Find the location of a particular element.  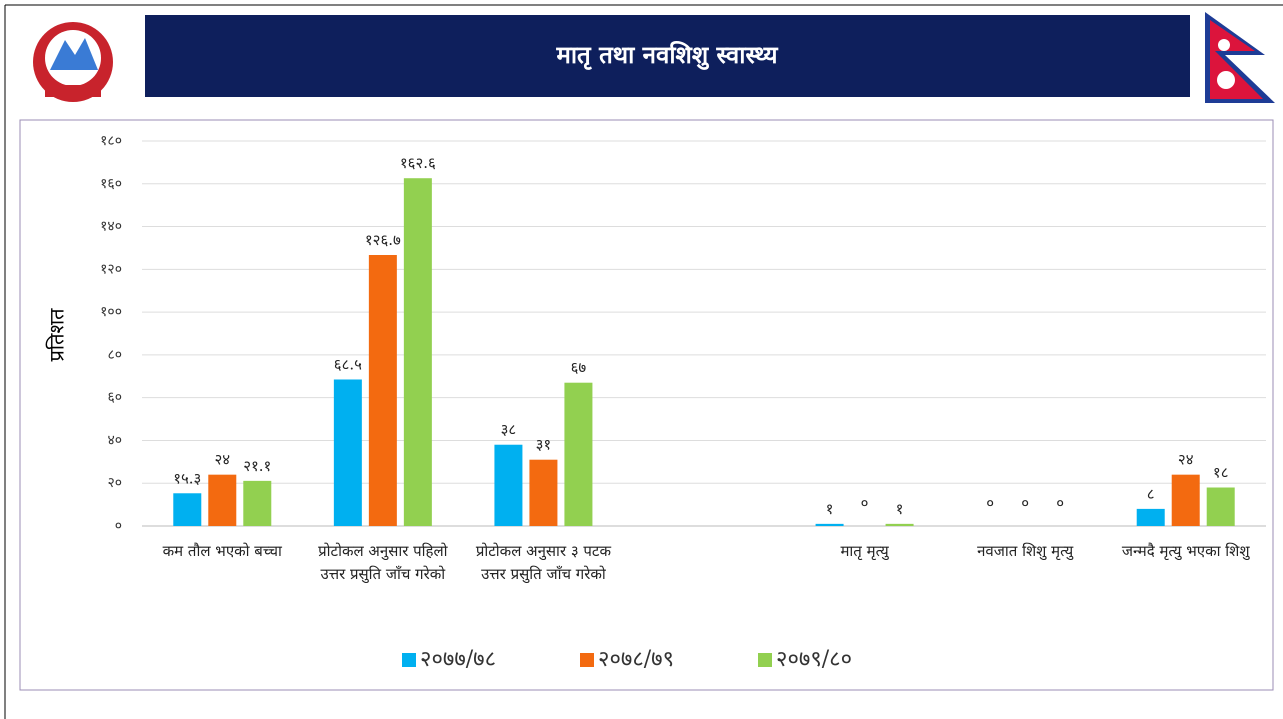

title-bar is located at coordinates (667, 56).